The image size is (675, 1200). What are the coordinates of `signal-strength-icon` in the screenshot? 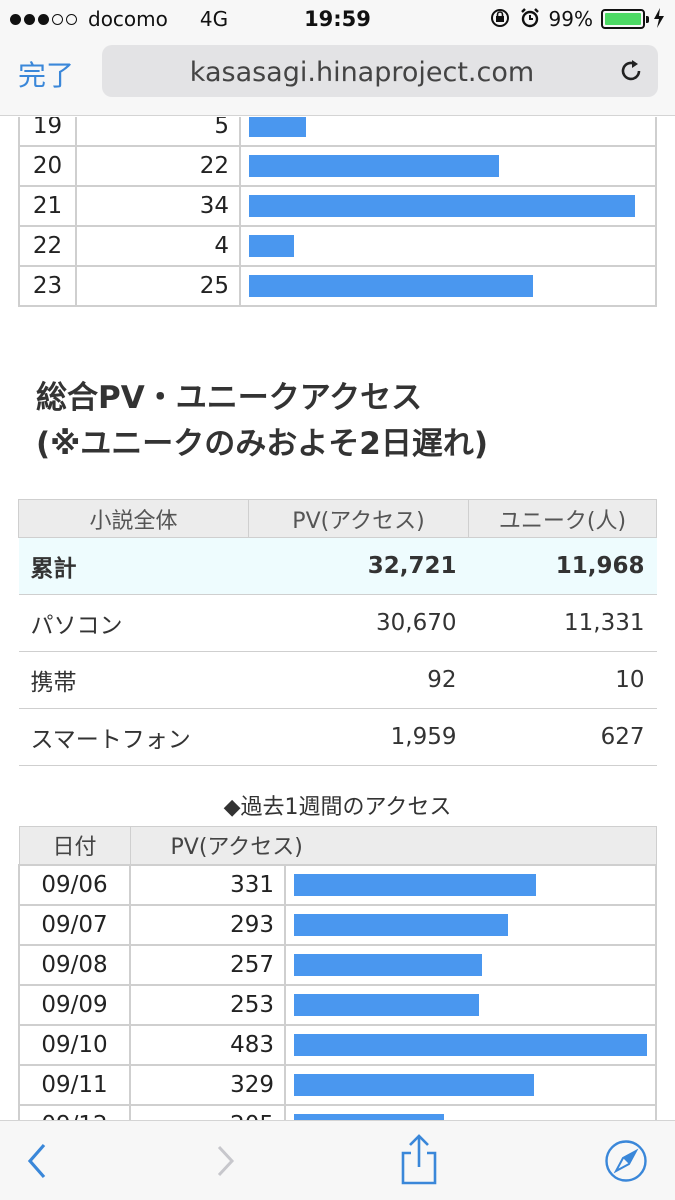 It's located at (45, 19).